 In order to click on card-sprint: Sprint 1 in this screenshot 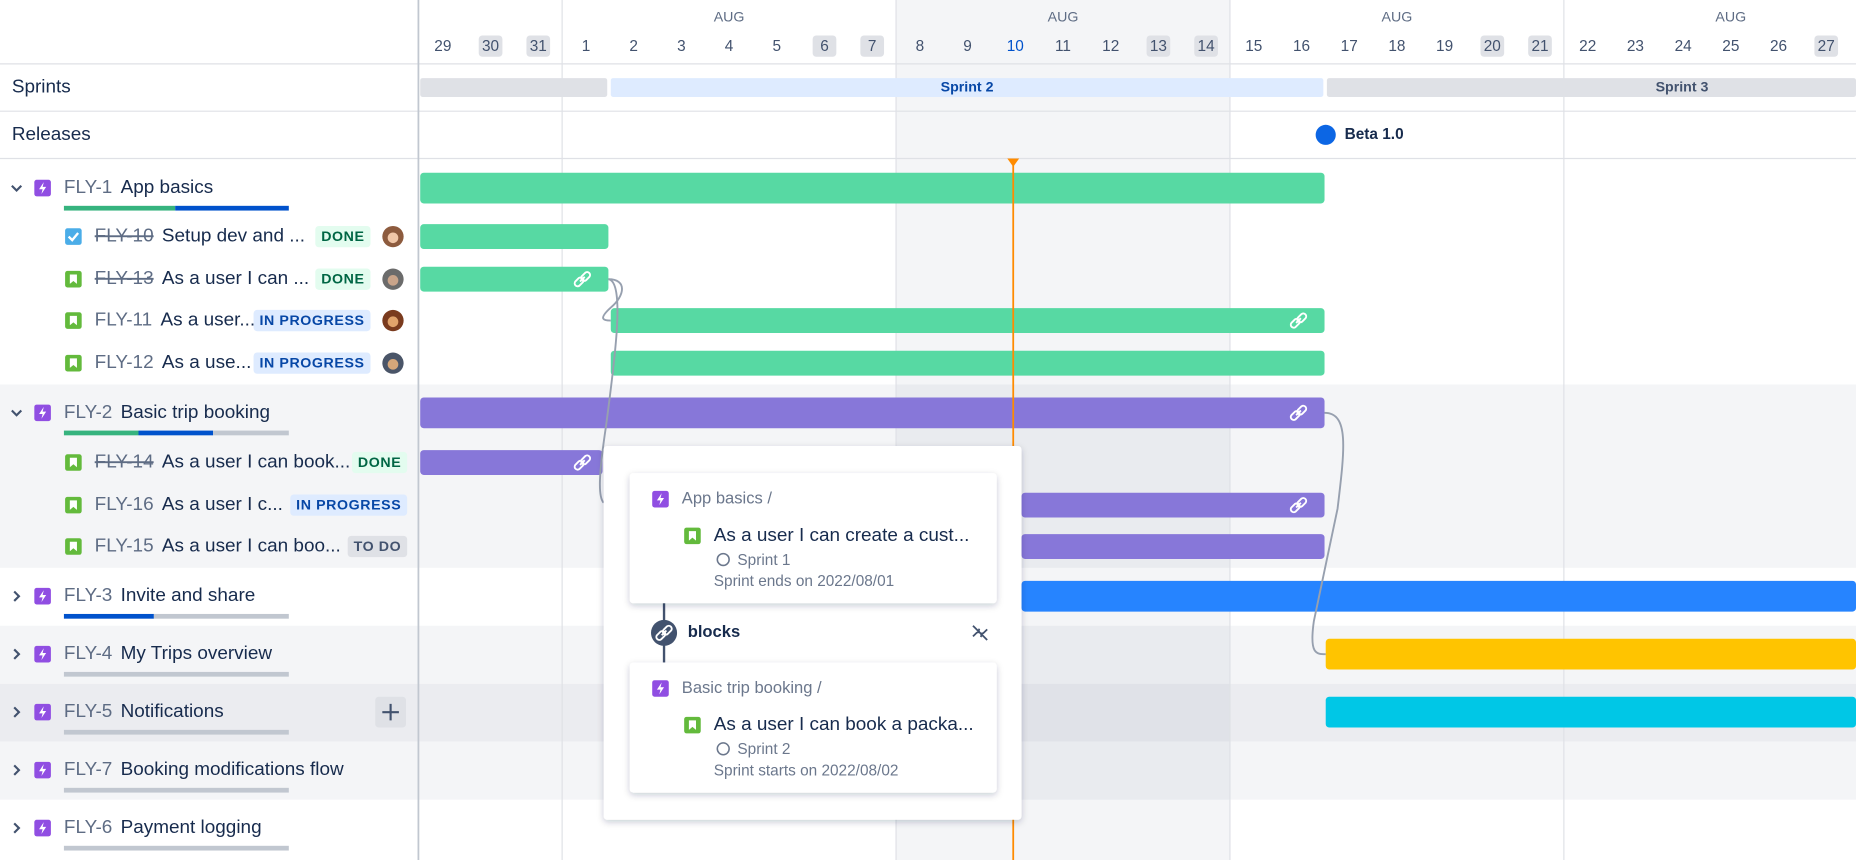, I will do `click(763, 560)`.